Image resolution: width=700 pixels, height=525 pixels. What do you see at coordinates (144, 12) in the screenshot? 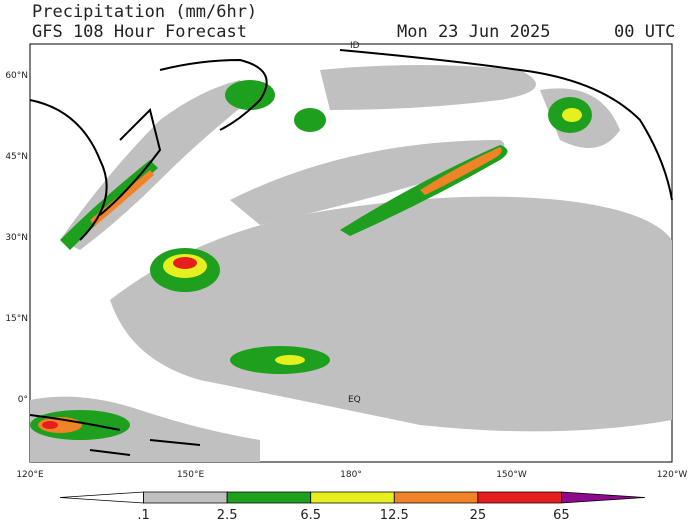
I see `title: Precipitation (mm/6hr)` at bounding box center [144, 12].